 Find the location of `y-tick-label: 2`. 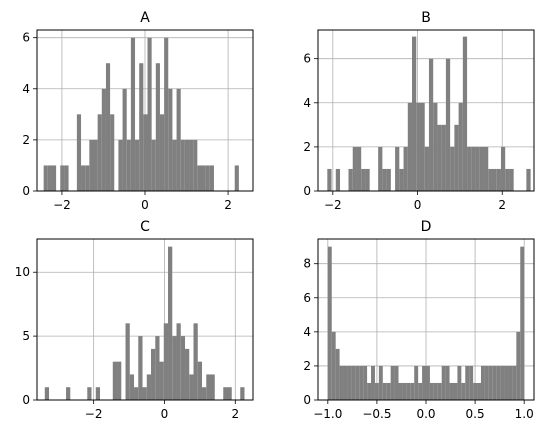

y-tick-label: 2 is located at coordinates (307, 366).